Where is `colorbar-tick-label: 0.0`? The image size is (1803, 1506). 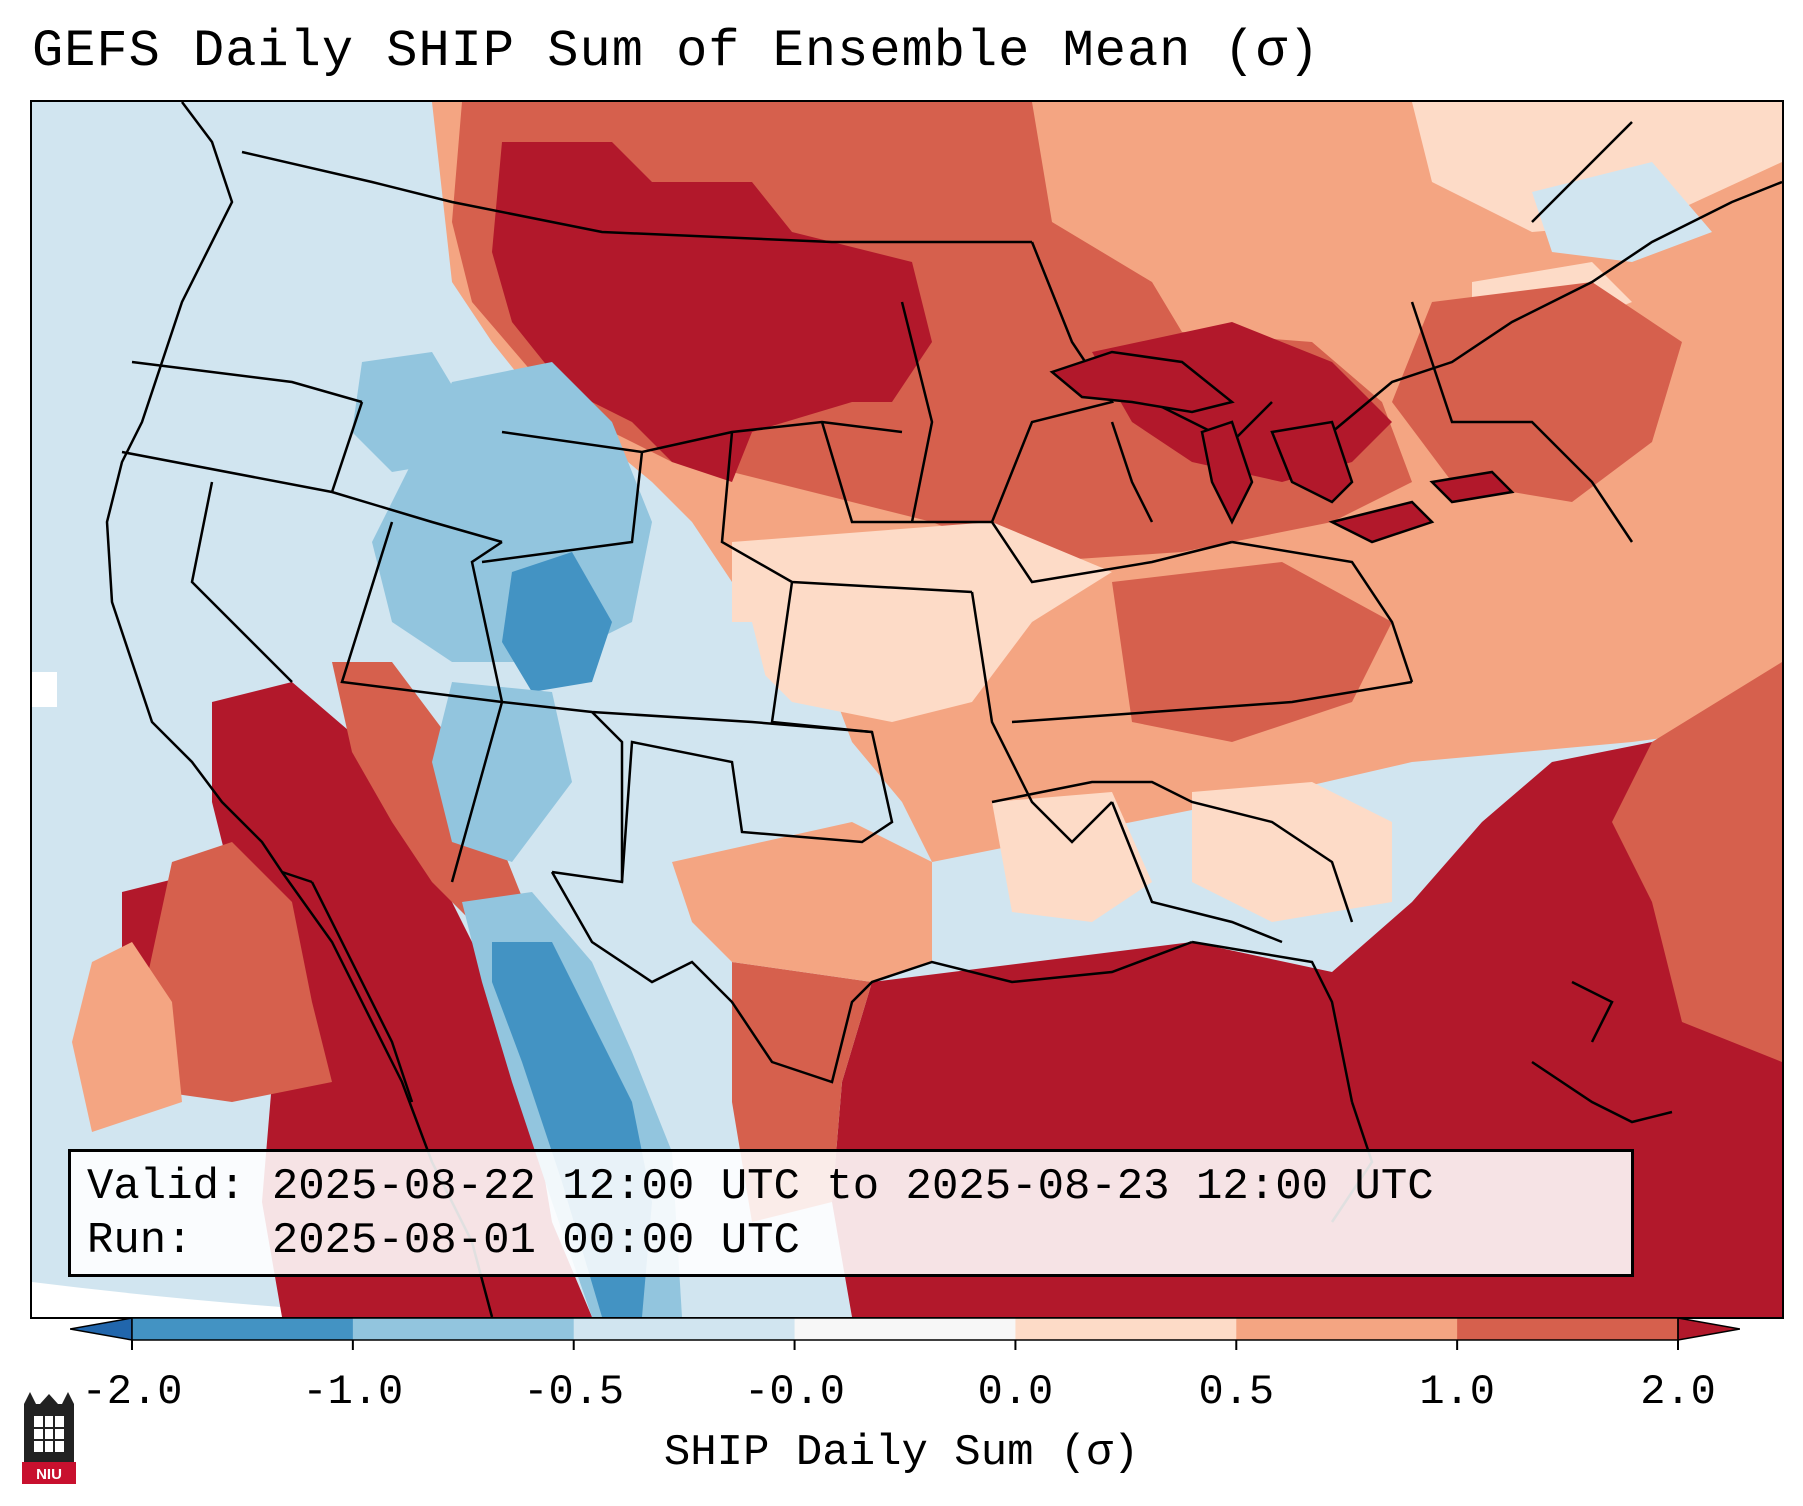
colorbar-tick-label: 0.0 is located at coordinates (1015, 1392).